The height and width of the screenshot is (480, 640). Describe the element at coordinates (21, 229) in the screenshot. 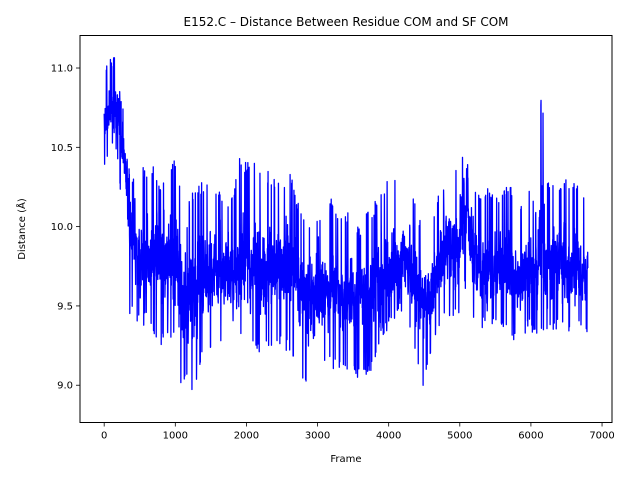

I see `y-axis-label: Distance (Å)` at that location.